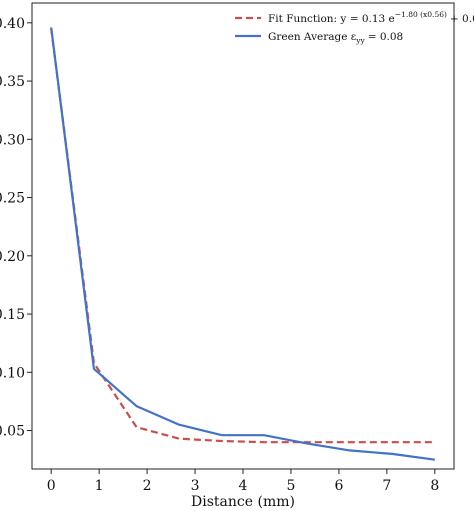 This screenshot has width=474, height=511. What do you see at coordinates (99, 486) in the screenshot?
I see `x-tick-label: 1` at bounding box center [99, 486].